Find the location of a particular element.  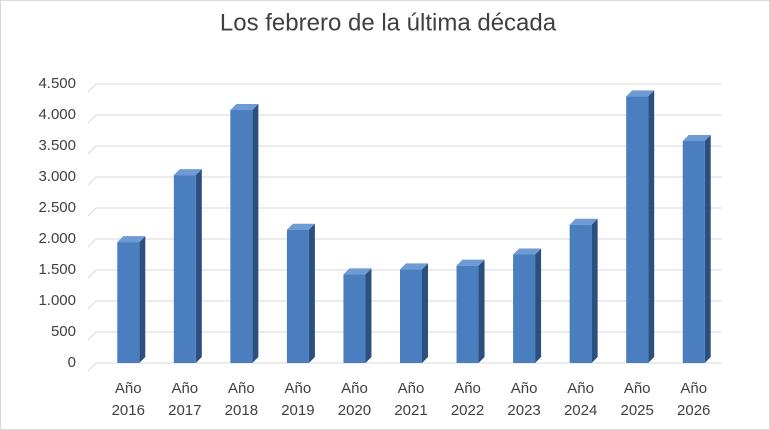

chart-title: Los febrero de la última década is located at coordinates (388, 22).